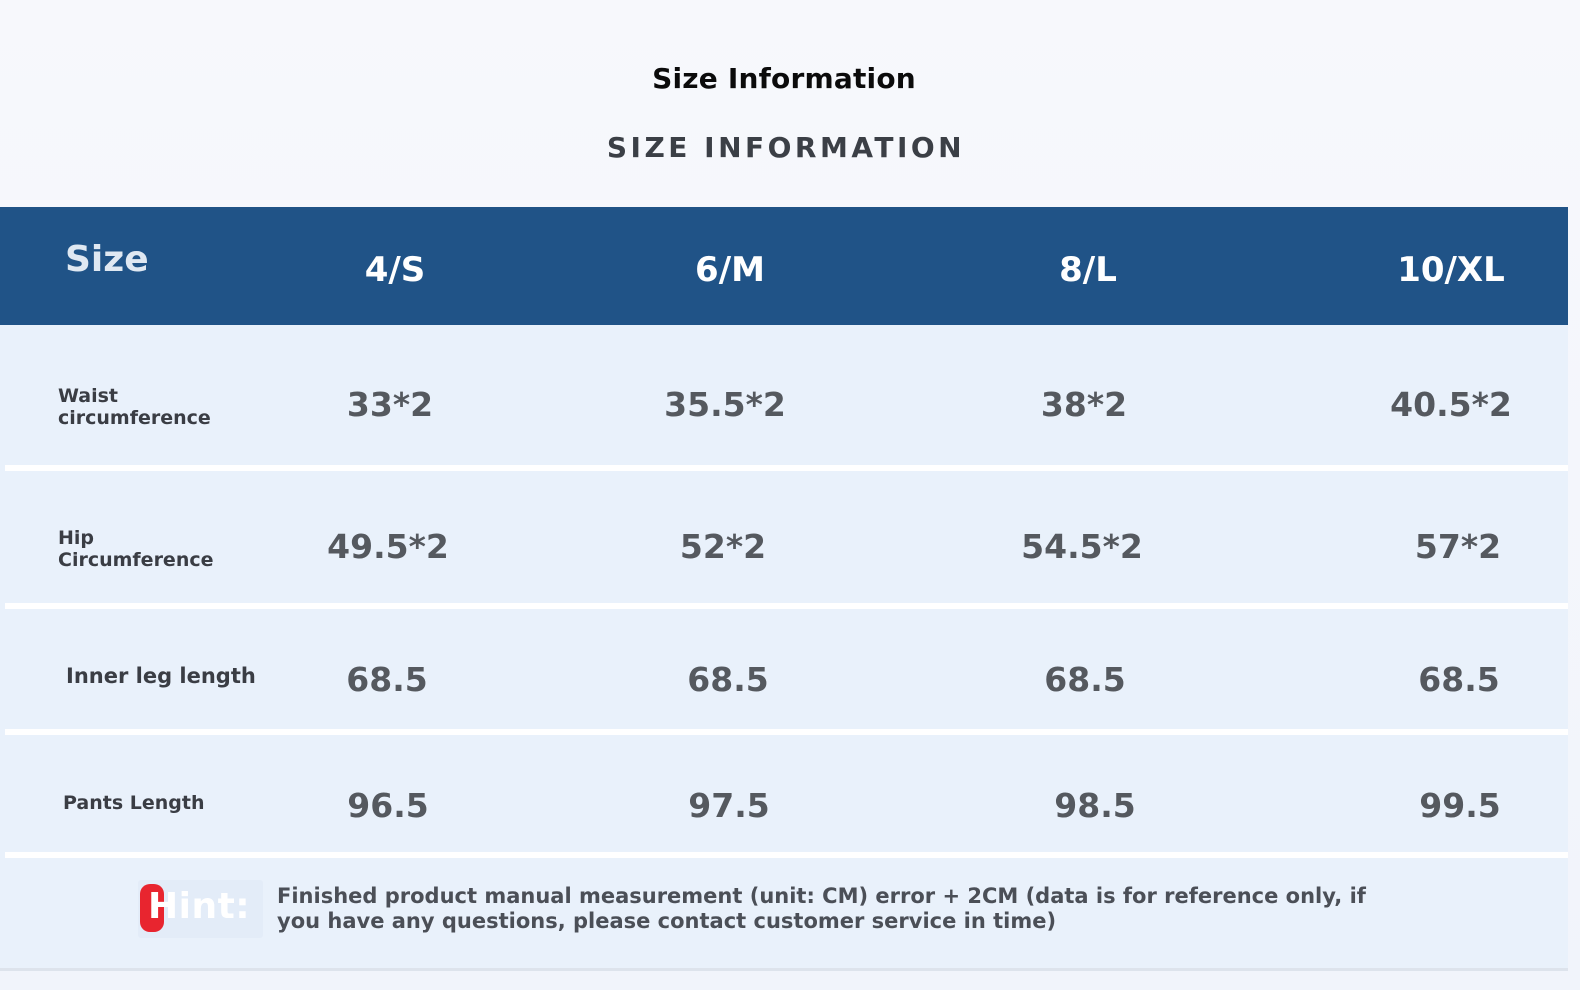  What do you see at coordinates (134, 803) in the screenshot?
I see `row-label-pants-length: Pants Length` at bounding box center [134, 803].